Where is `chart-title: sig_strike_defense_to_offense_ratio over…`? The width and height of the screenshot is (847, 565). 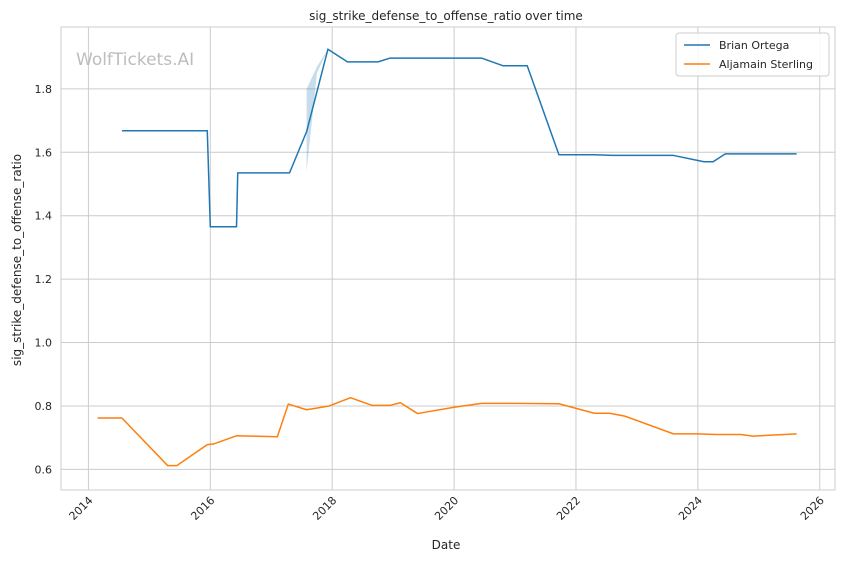 chart-title: sig_strike_defense_to_offense_ratio over… is located at coordinates (446, 16).